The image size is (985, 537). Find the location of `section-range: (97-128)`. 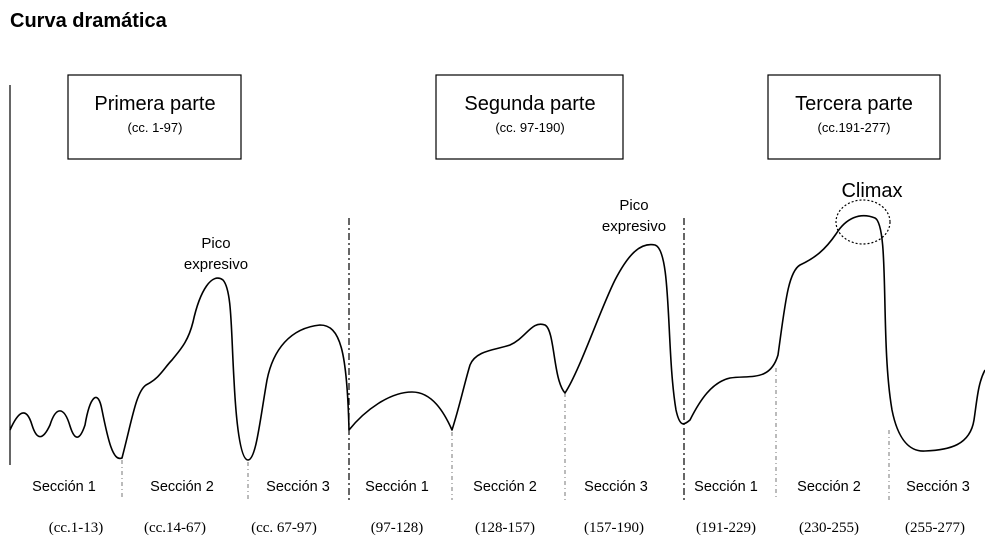

section-range: (97-128) is located at coordinates (397, 528).